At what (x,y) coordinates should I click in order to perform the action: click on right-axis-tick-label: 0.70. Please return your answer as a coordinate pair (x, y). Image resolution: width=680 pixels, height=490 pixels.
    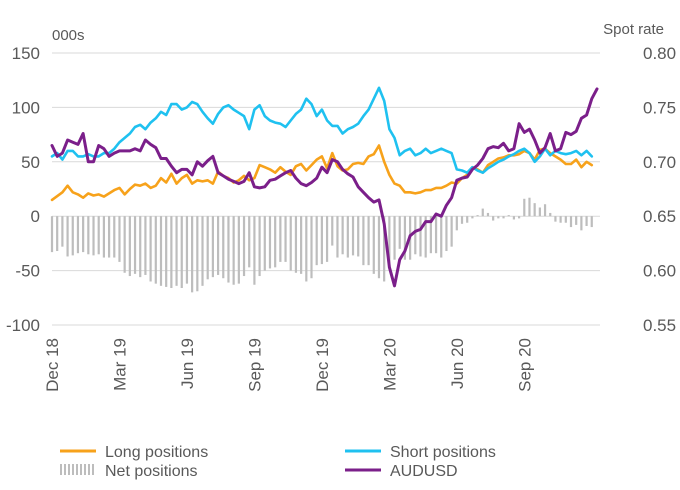
    Looking at the image, I should click on (659, 162).